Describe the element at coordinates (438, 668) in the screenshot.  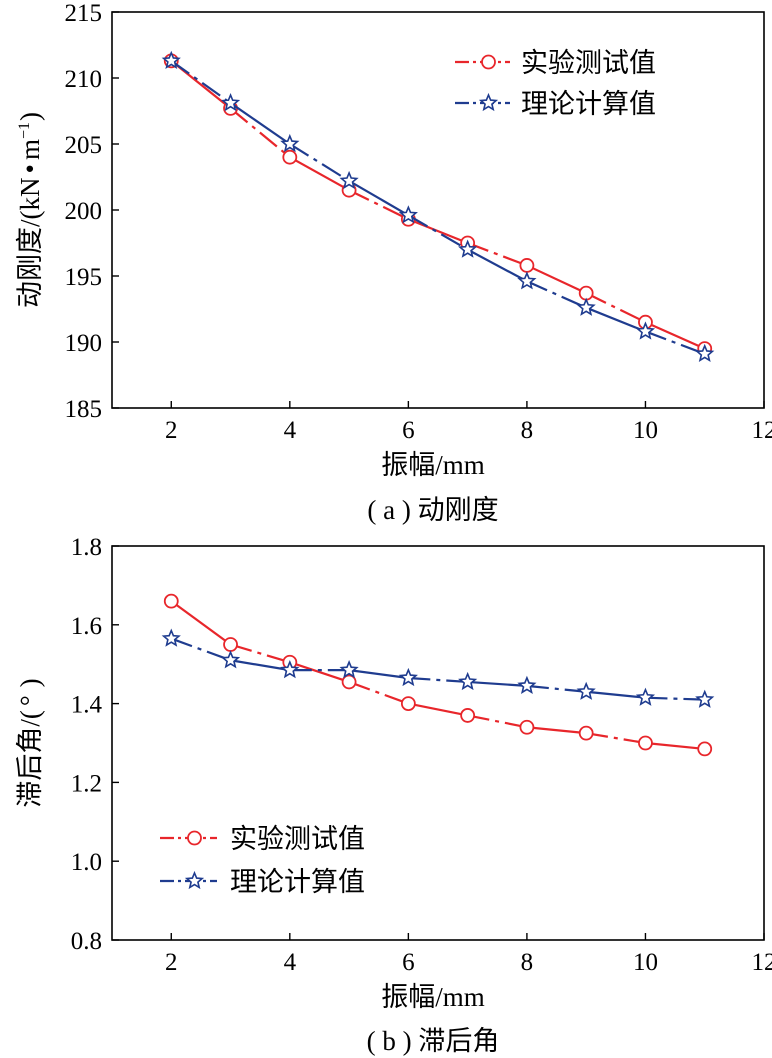
I see `series-theoretical` at that location.